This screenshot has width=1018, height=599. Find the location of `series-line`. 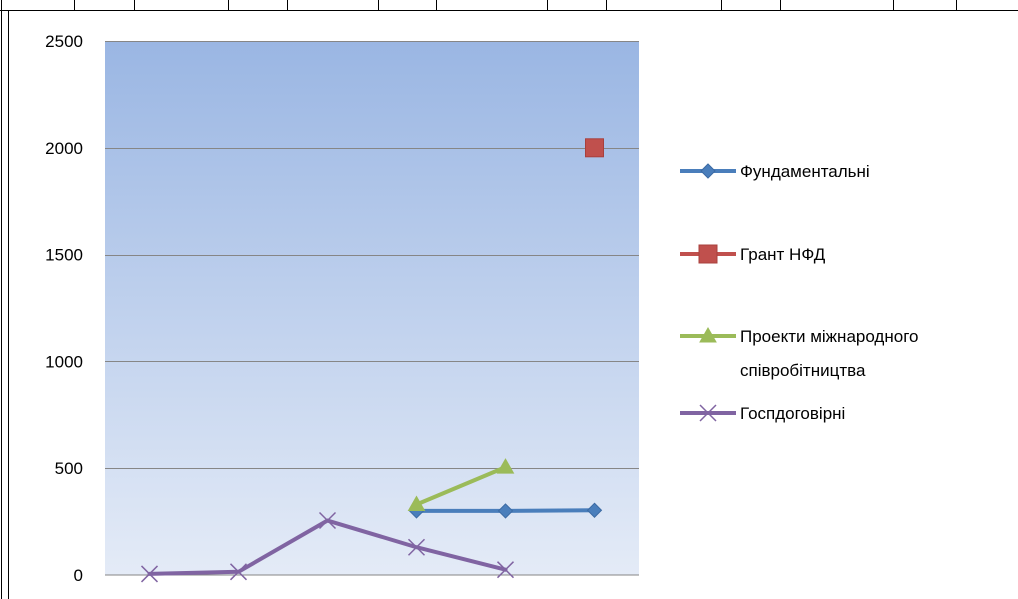

series-line is located at coordinates (461, 486).